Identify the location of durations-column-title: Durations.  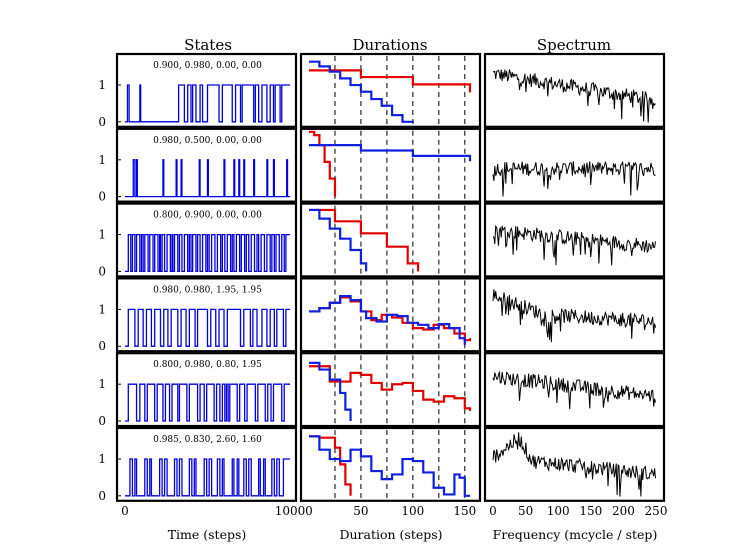
(389, 45).